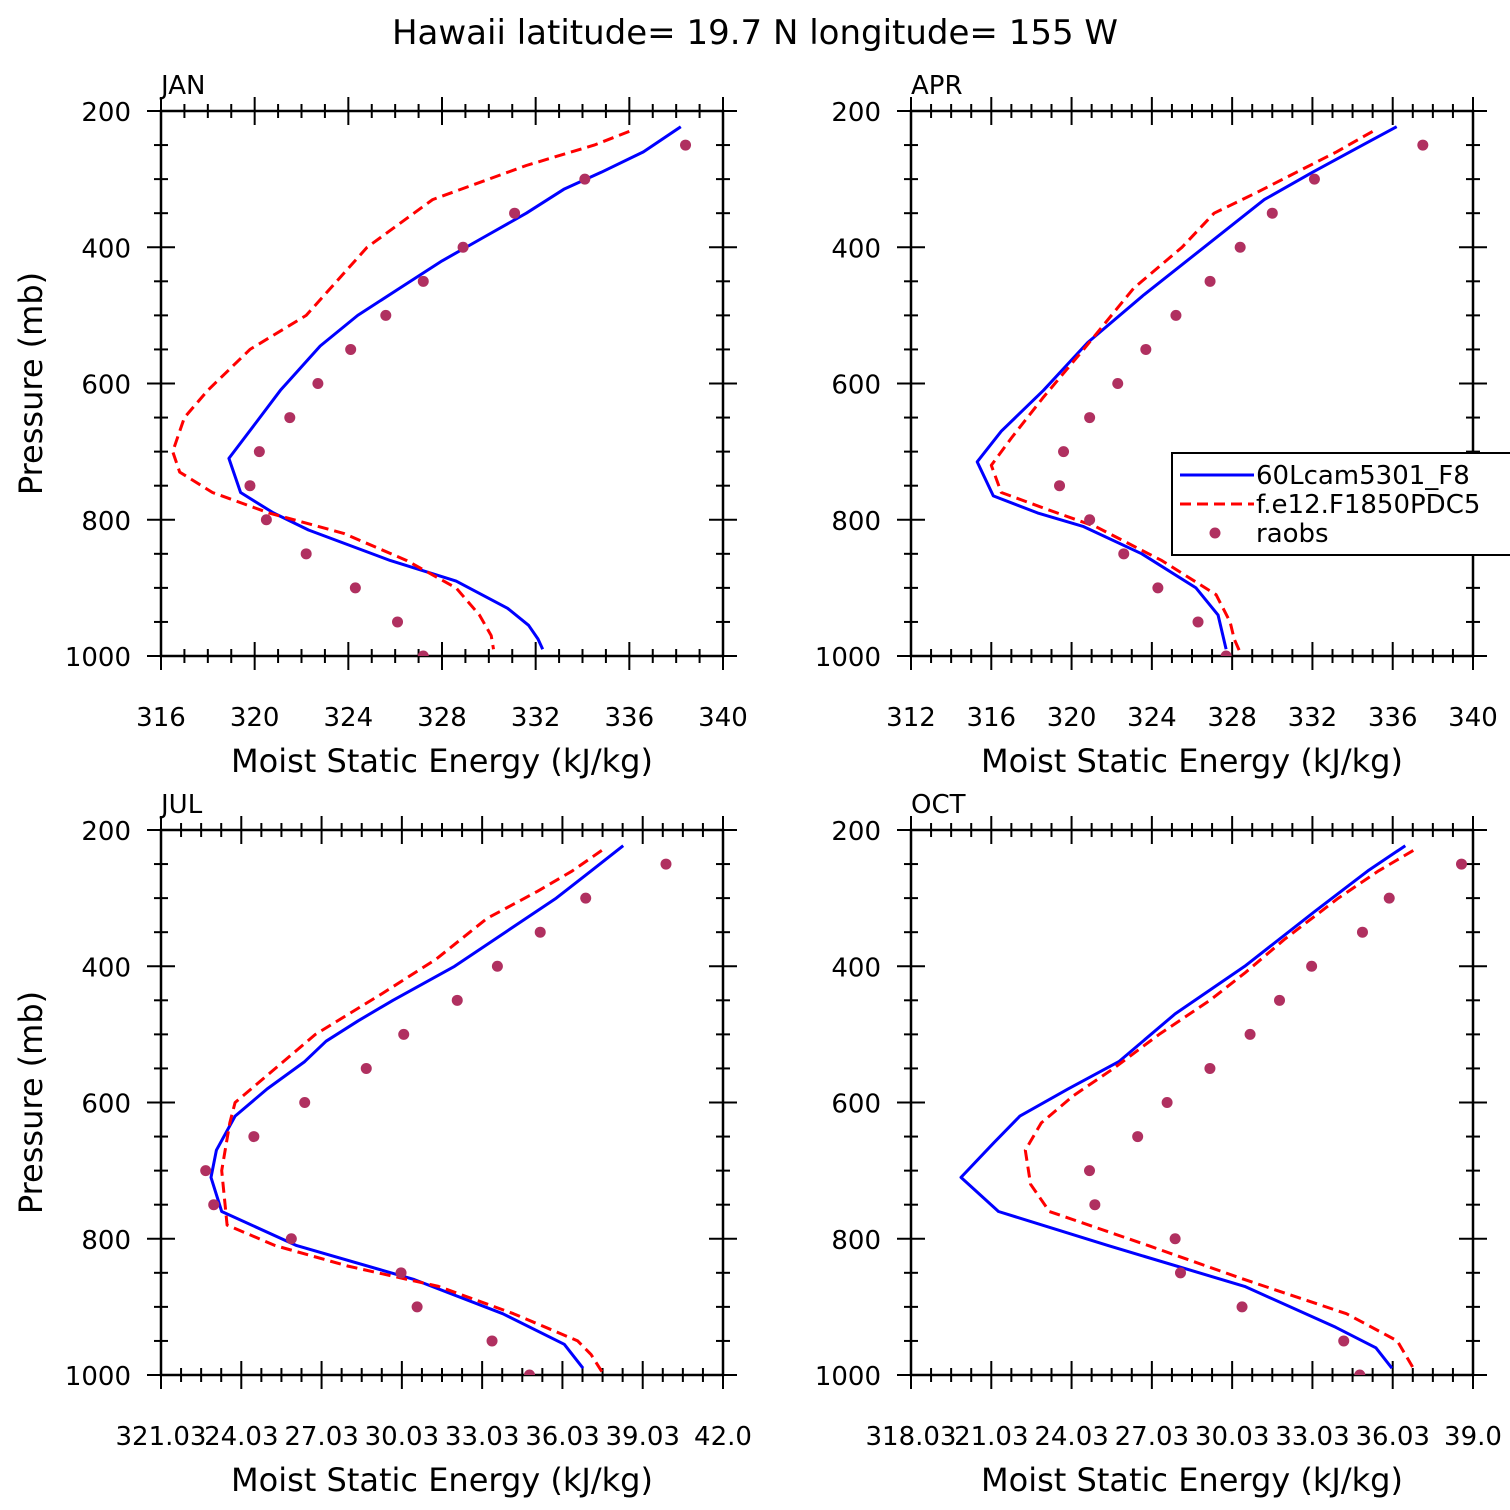 The image size is (1510, 1510). Describe the element at coordinates (723, 1437) in the screenshot. I see `x-tick-label: 42.0` at that location.